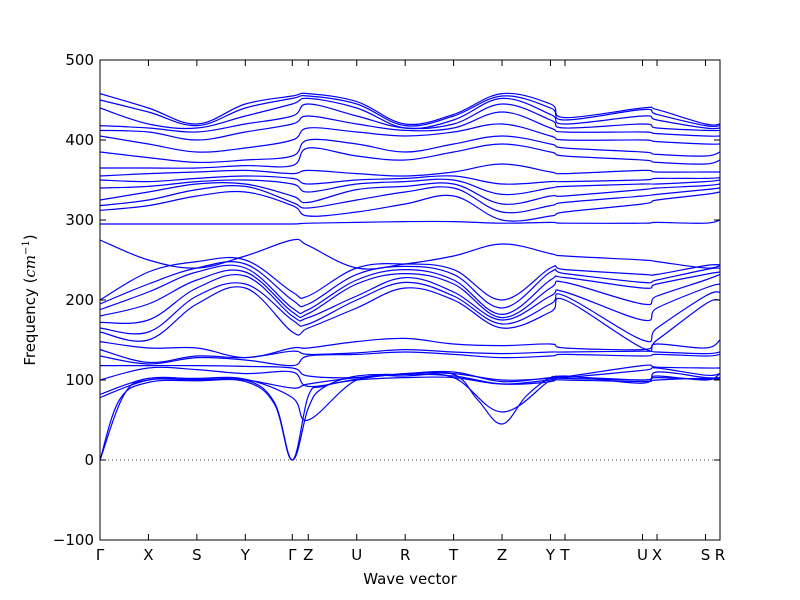 This screenshot has width=800, height=600. What do you see at coordinates (26, 247) in the screenshot?
I see `y-axis-title-exponent: −1` at bounding box center [26, 247].